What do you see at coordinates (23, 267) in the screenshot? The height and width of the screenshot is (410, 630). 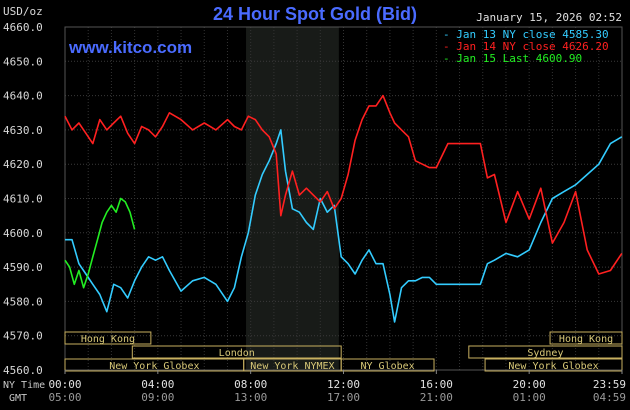 I see `y-tick-label: 4590.0` at bounding box center [23, 267].